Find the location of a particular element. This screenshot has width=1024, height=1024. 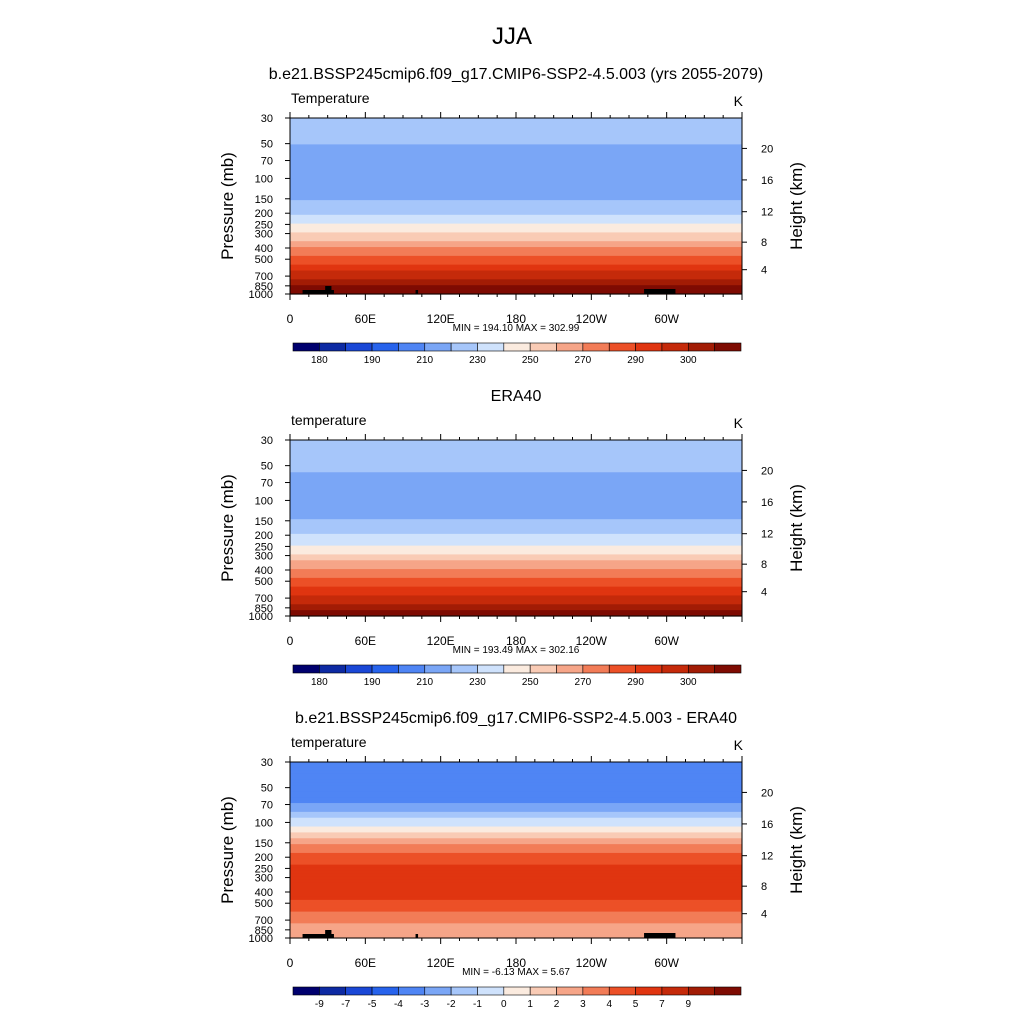

height-axis: 4 8 12 16 20 is located at coordinates (757, 532).